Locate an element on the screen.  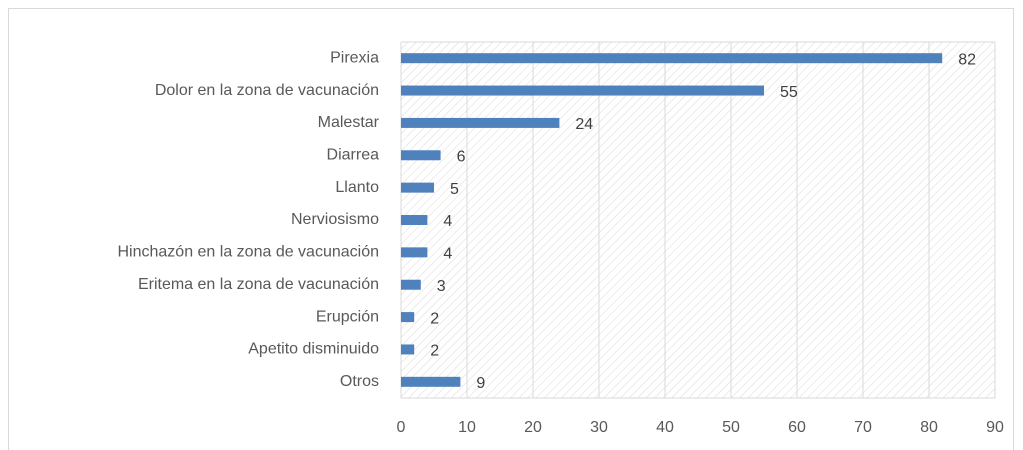
data-label: 55 is located at coordinates (789, 92).